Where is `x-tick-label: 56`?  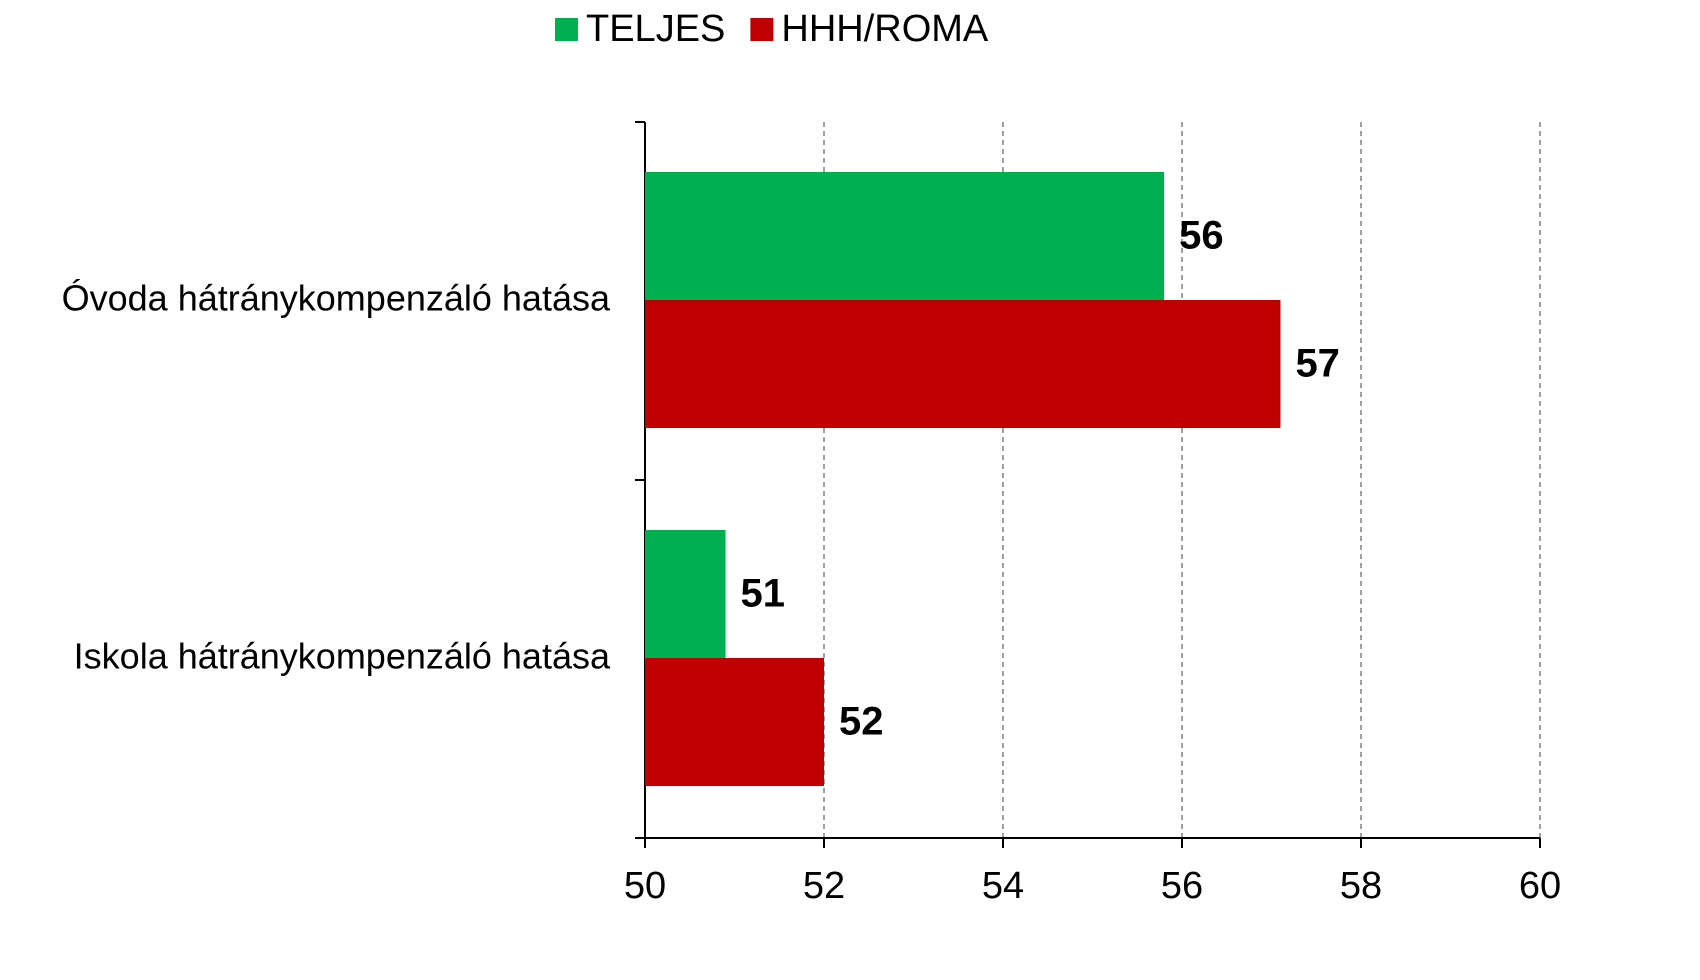 x-tick-label: 56 is located at coordinates (1182, 886).